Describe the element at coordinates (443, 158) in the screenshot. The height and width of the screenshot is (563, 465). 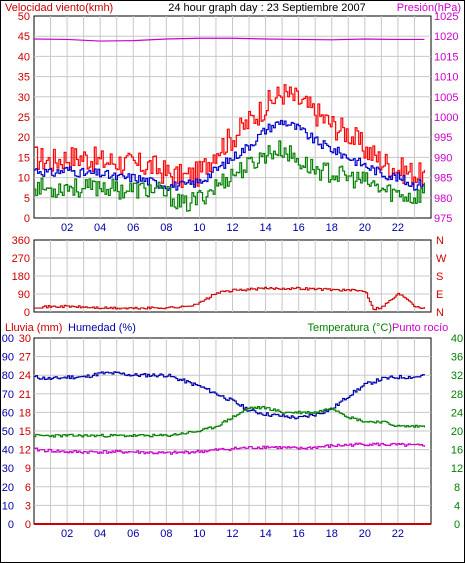
I see `pressure-y-tick-label: 990` at that location.